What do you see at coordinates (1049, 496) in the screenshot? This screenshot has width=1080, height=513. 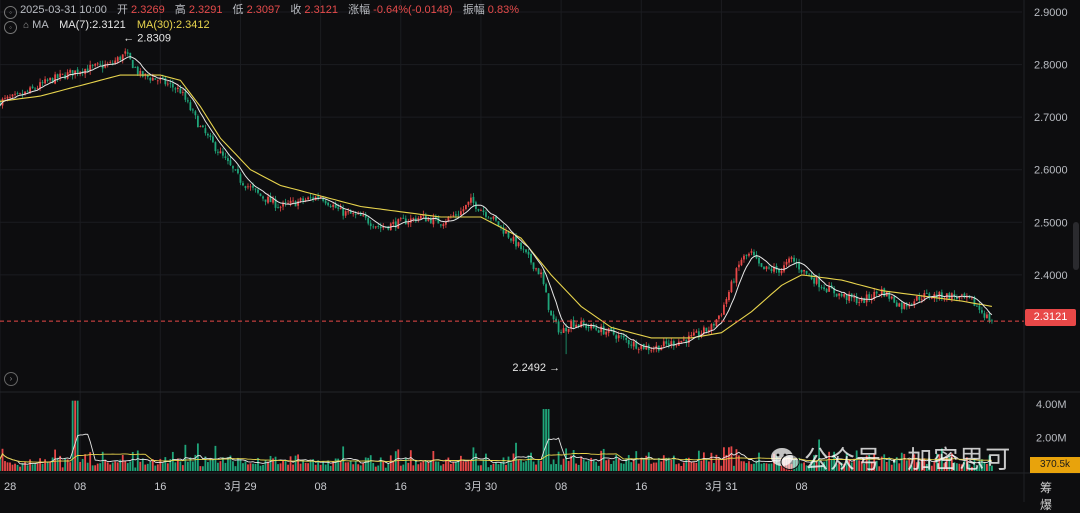 I see `chip-liquidation-toggles: 筹 爆` at bounding box center [1049, 496].